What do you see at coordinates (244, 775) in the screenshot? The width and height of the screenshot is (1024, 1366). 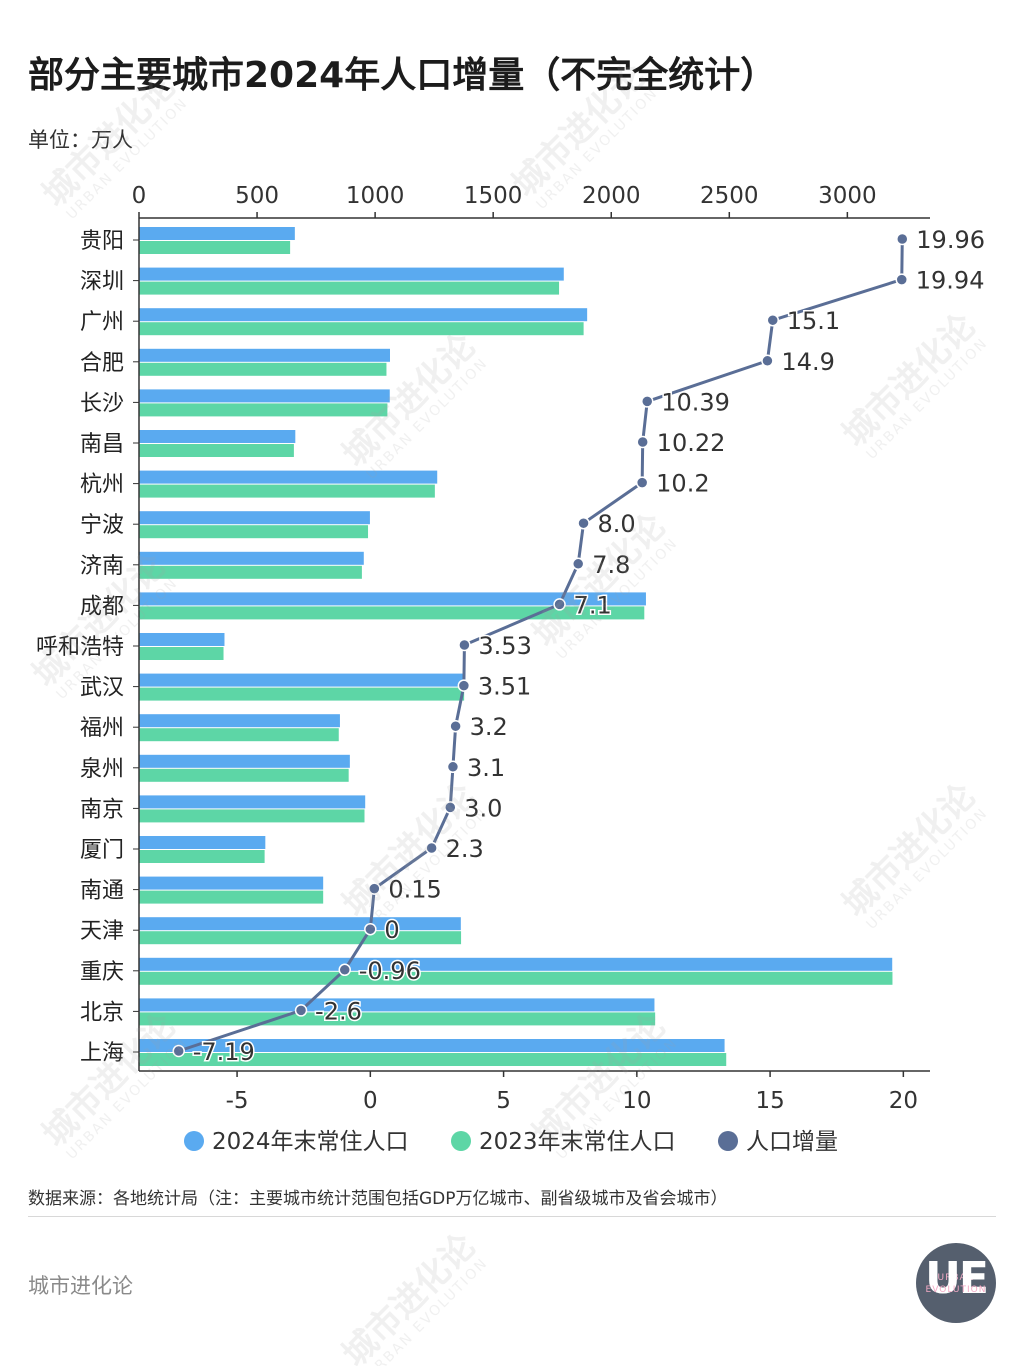 I see `bar-2023-泉州` at bounding box center [244, 775].